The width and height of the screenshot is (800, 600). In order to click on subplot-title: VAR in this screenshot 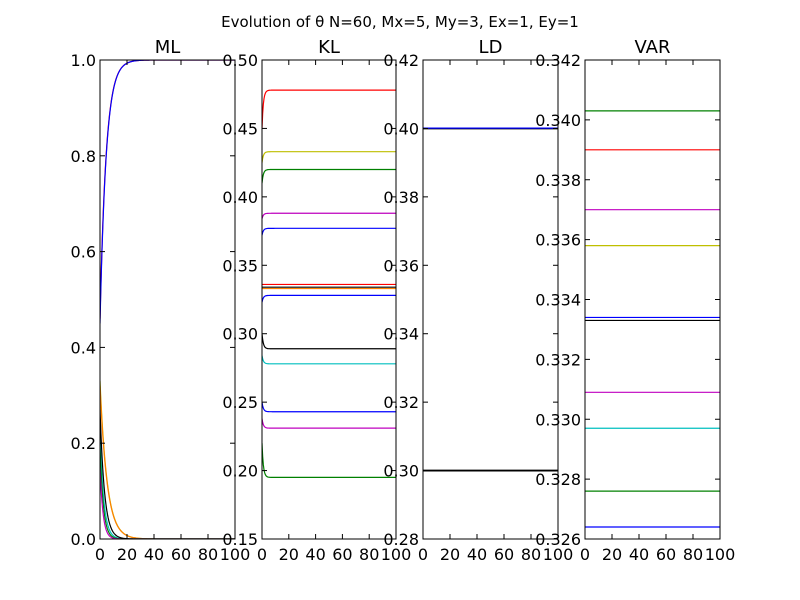, I will do `click(653, 47)`.